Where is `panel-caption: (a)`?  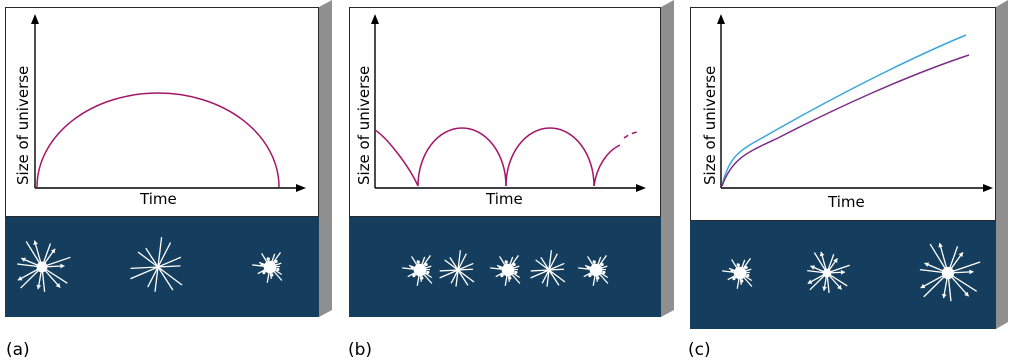
panel-caption: (a) is located at coordinates (18, 350).